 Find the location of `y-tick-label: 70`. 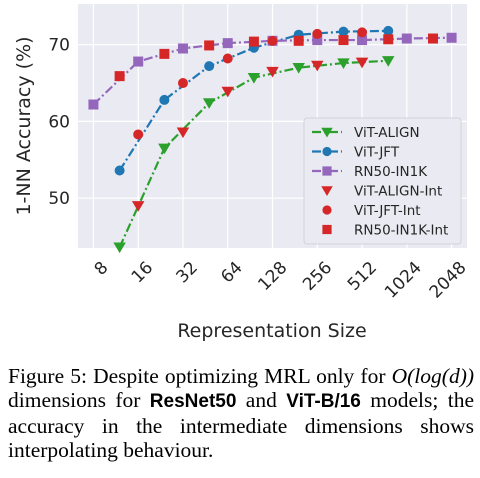

y-tick-label: 70 is located at coordinates (59, 46).